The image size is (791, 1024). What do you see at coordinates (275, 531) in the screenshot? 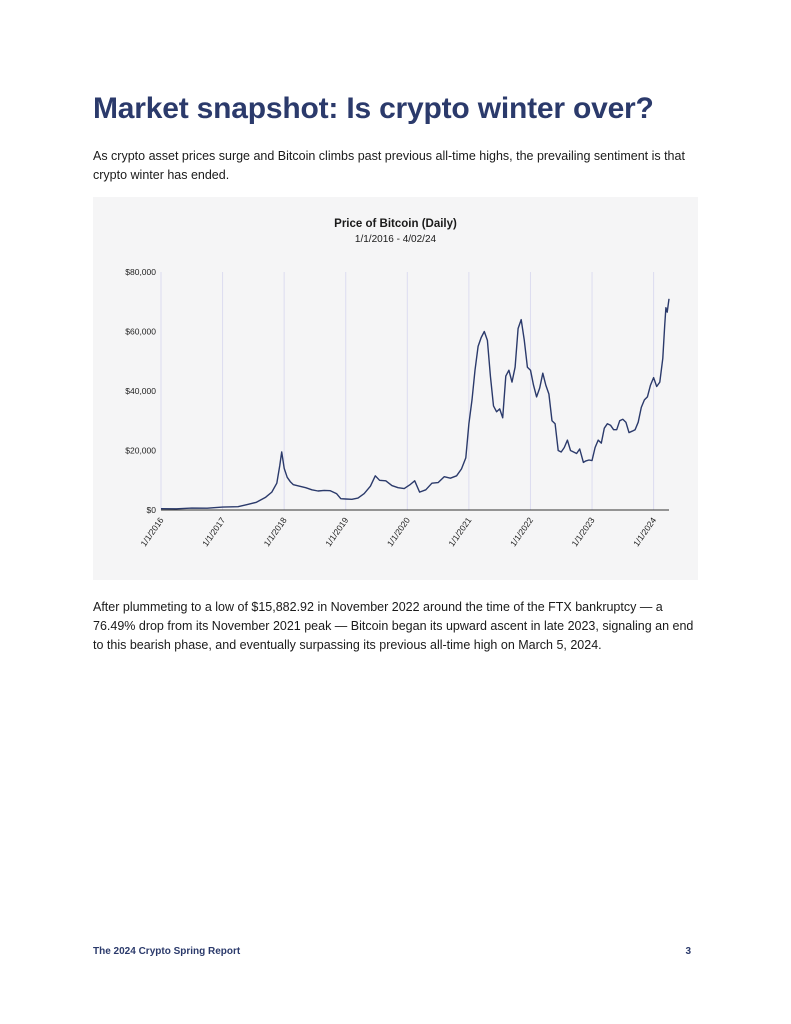
I see `x-tick-label: 1/1/2018` at bounding box center [275, 531].